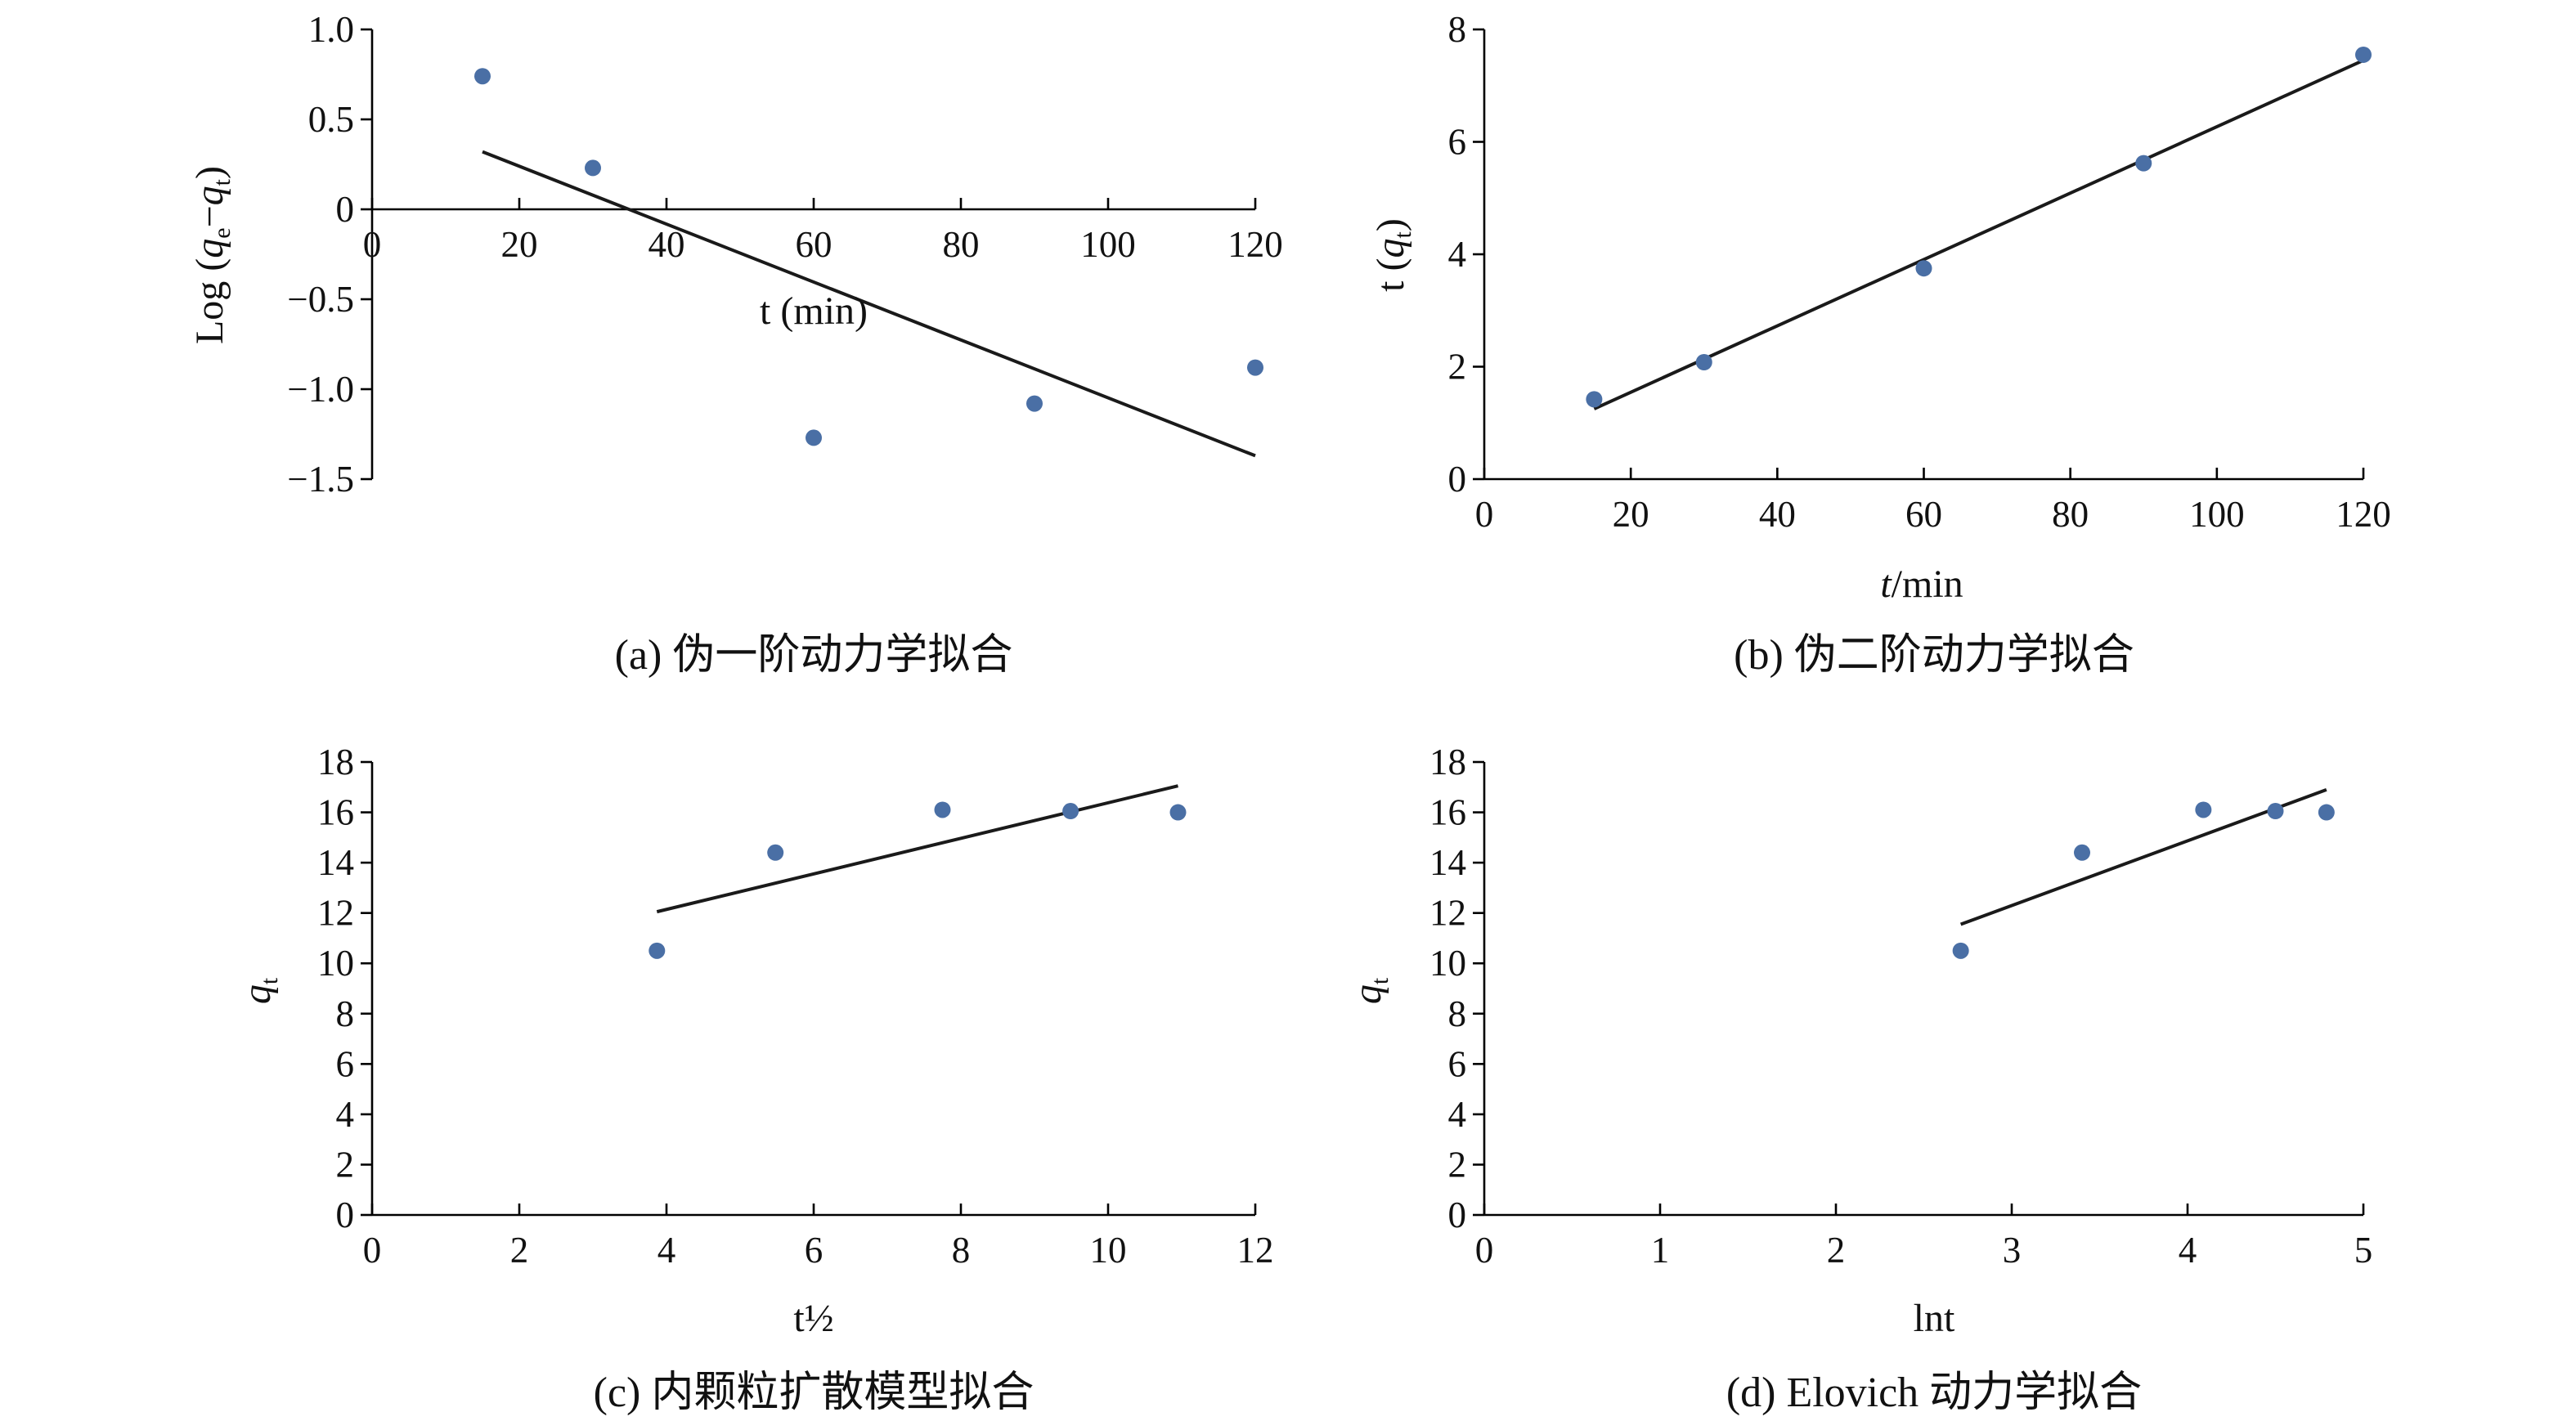 The image size is (2576, 1421). Describe the element at coordinates (259, 990) in the screenshot. I see `panel-c-y-label: qt` at that location.